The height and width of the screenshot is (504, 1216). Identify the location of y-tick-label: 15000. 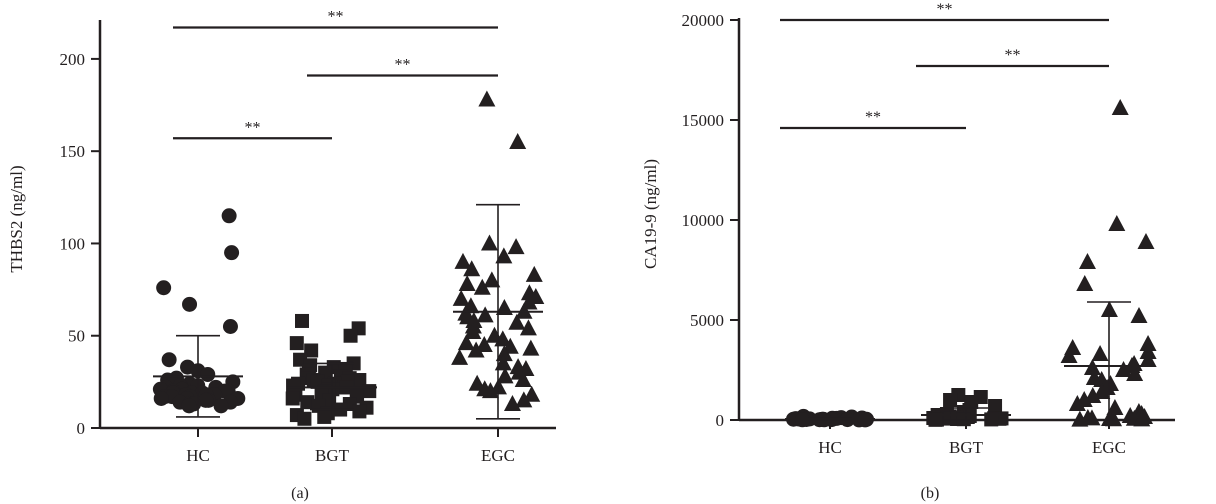
(703, 120).